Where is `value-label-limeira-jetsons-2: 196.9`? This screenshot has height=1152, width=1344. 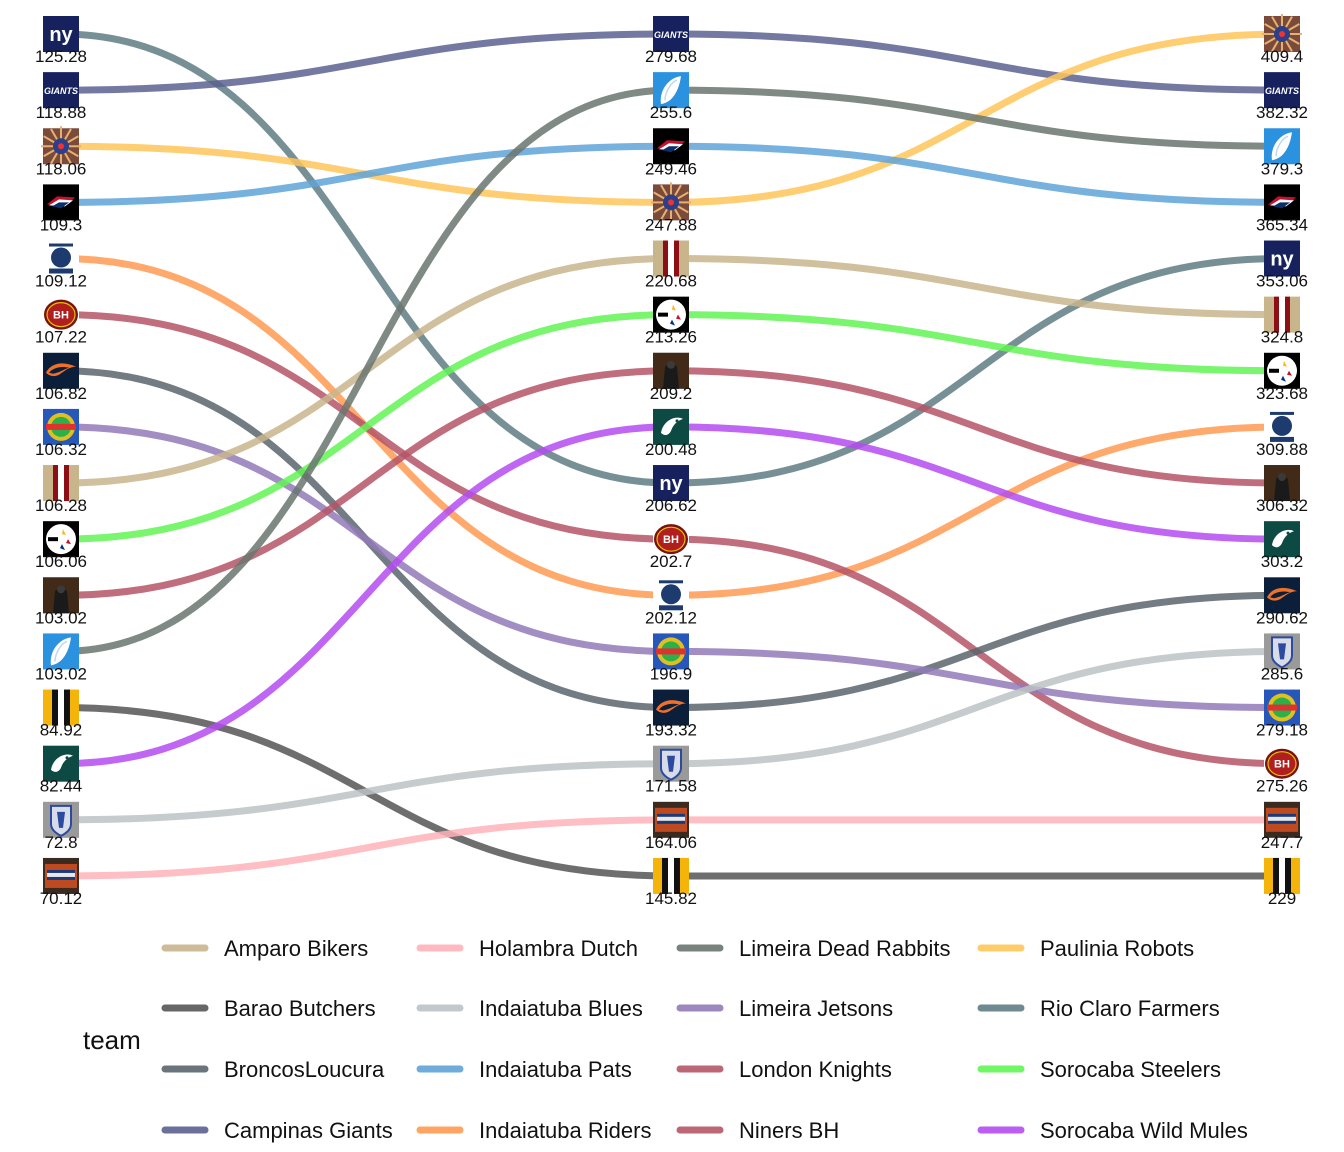 value-label-limeira-jetsons-2: 196.9 is located at coordinates (671, 673).